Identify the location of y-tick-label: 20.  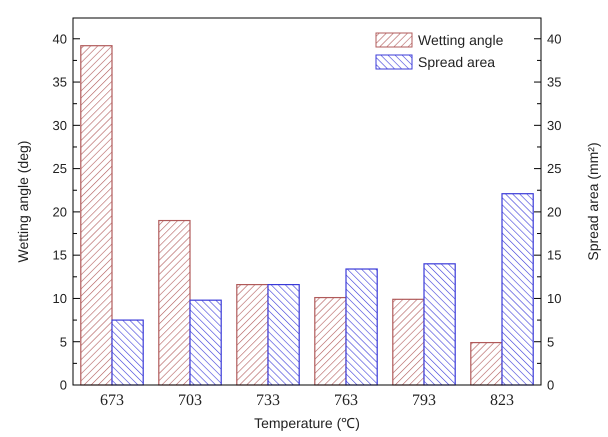
(59, 212).